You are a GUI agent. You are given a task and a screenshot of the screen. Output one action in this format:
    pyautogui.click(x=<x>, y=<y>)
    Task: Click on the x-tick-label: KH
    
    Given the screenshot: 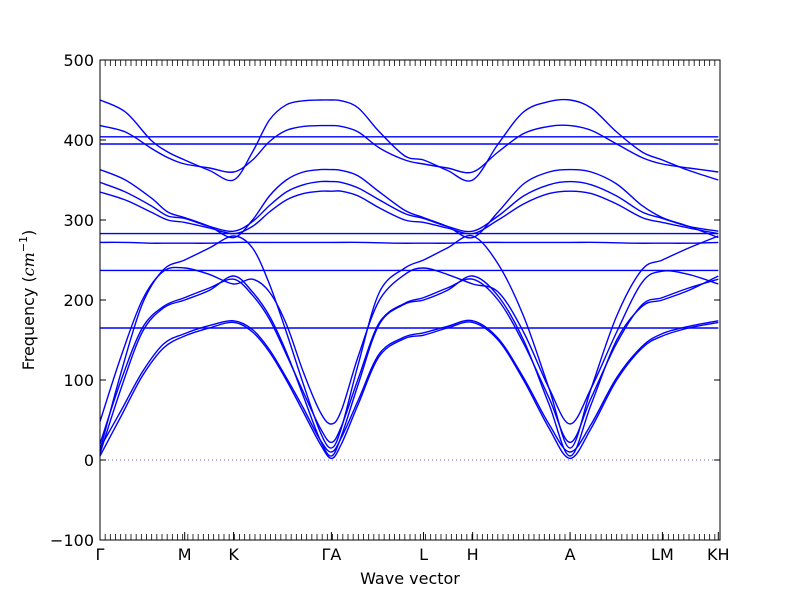 What is the action you would take?
    pyautogui.click(x=718, y=554)
    